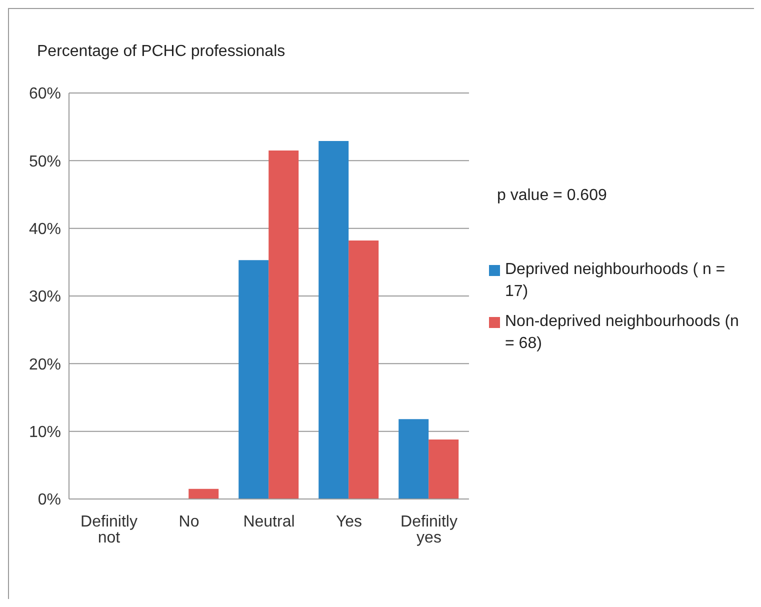 This screenshot has width=761, height=607. I want to click on chart-title: Percentage of PCHC professionals, so click(161, 52).